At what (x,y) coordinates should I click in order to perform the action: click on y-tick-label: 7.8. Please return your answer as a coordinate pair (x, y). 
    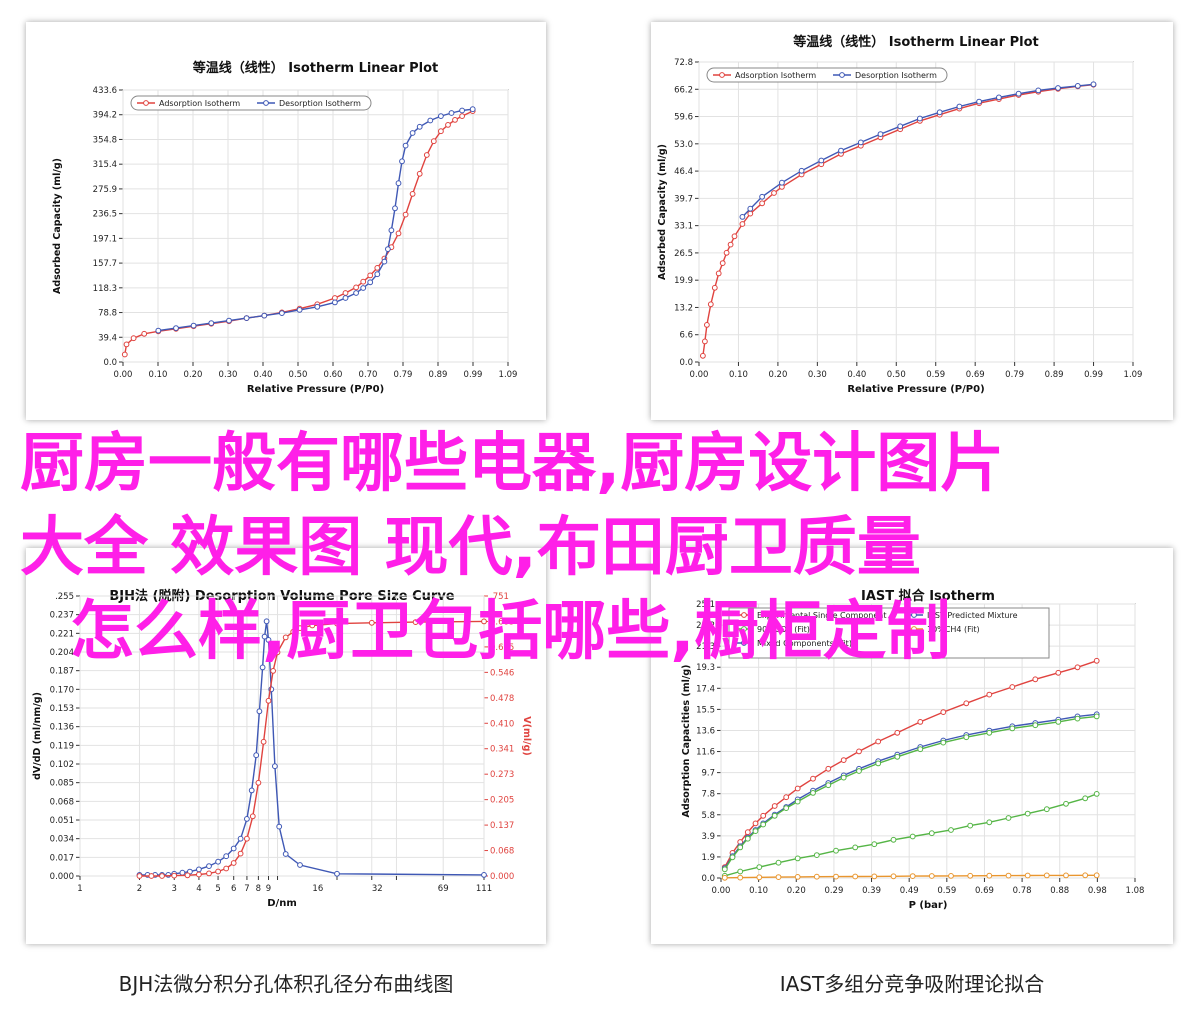
    Looking at the image, I should click on (708, 795).